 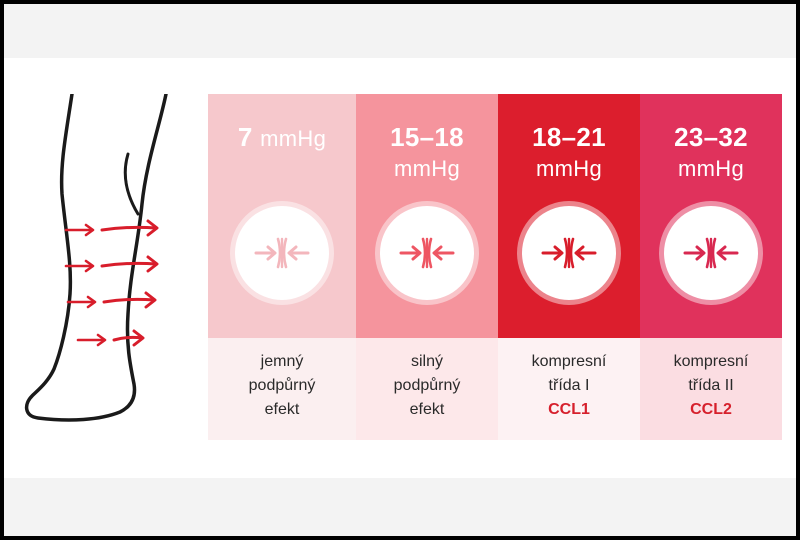 What do you see at coordinates (427, 153) in the screenshot?
I see `column-1-pressure: 15–18 mmHg` at bounding box center [427, 153].